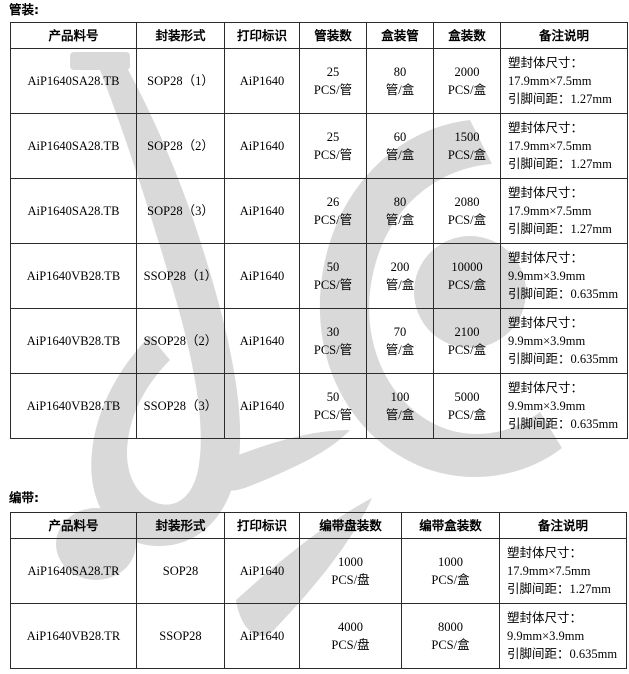 The width and height of the screenshot is (629, 674). I want to click on cell-box-qty: 1000 PCS/盒, so click(450, 571).